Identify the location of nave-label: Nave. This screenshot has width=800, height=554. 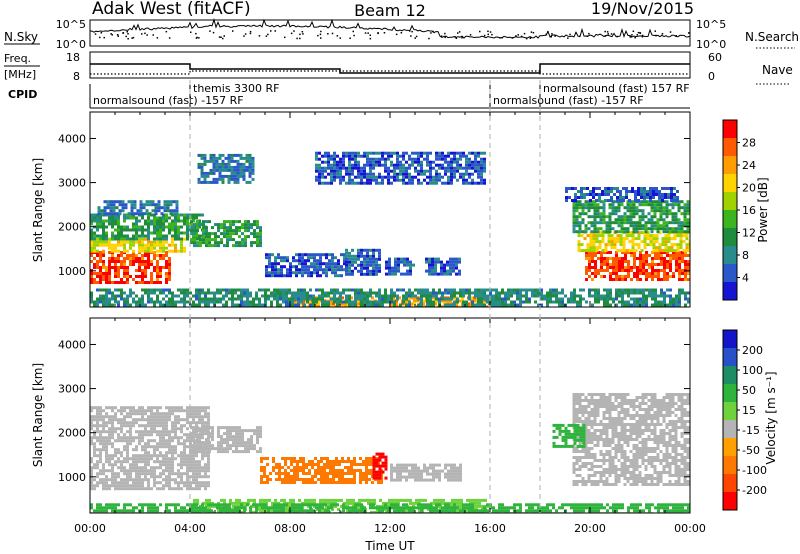
(777, 70).